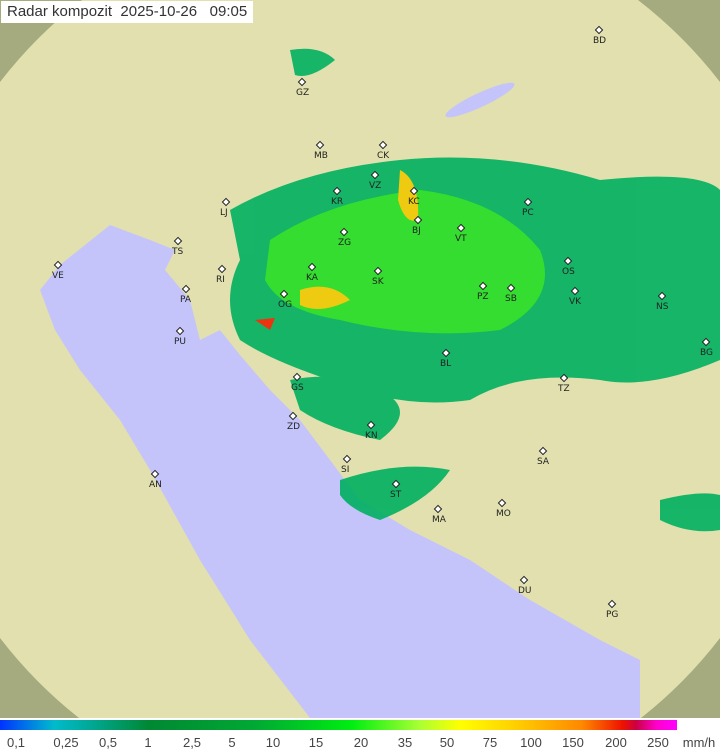 The image size is (720, 751). Describe the element at coordinates (662, 307) in the screenshot. I see `city-label: NS` at that location.